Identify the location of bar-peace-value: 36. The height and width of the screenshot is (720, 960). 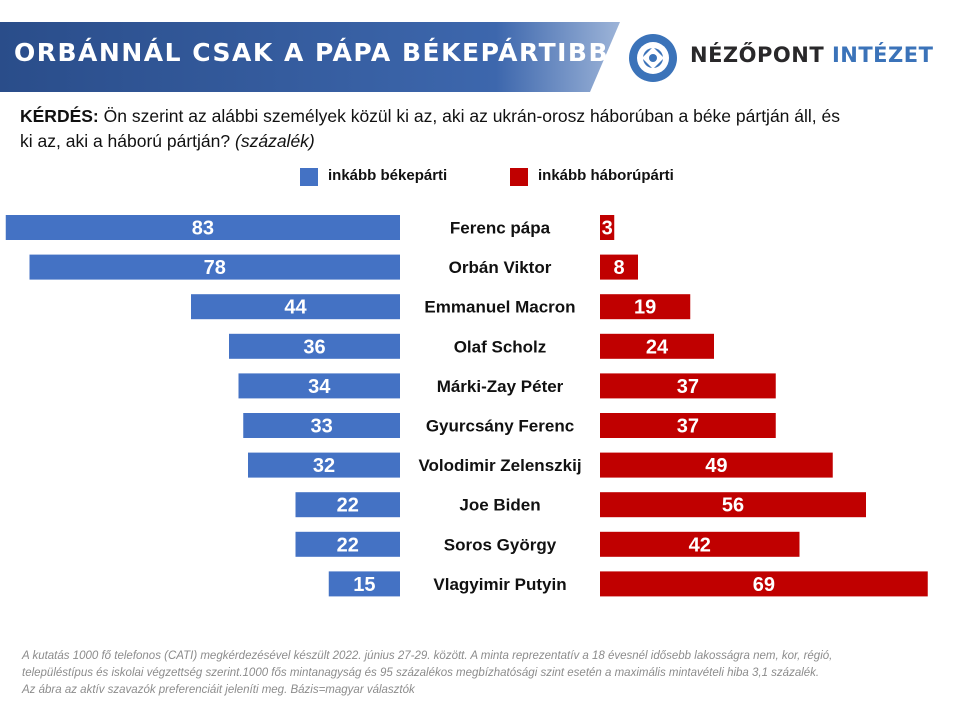
(314, 347).